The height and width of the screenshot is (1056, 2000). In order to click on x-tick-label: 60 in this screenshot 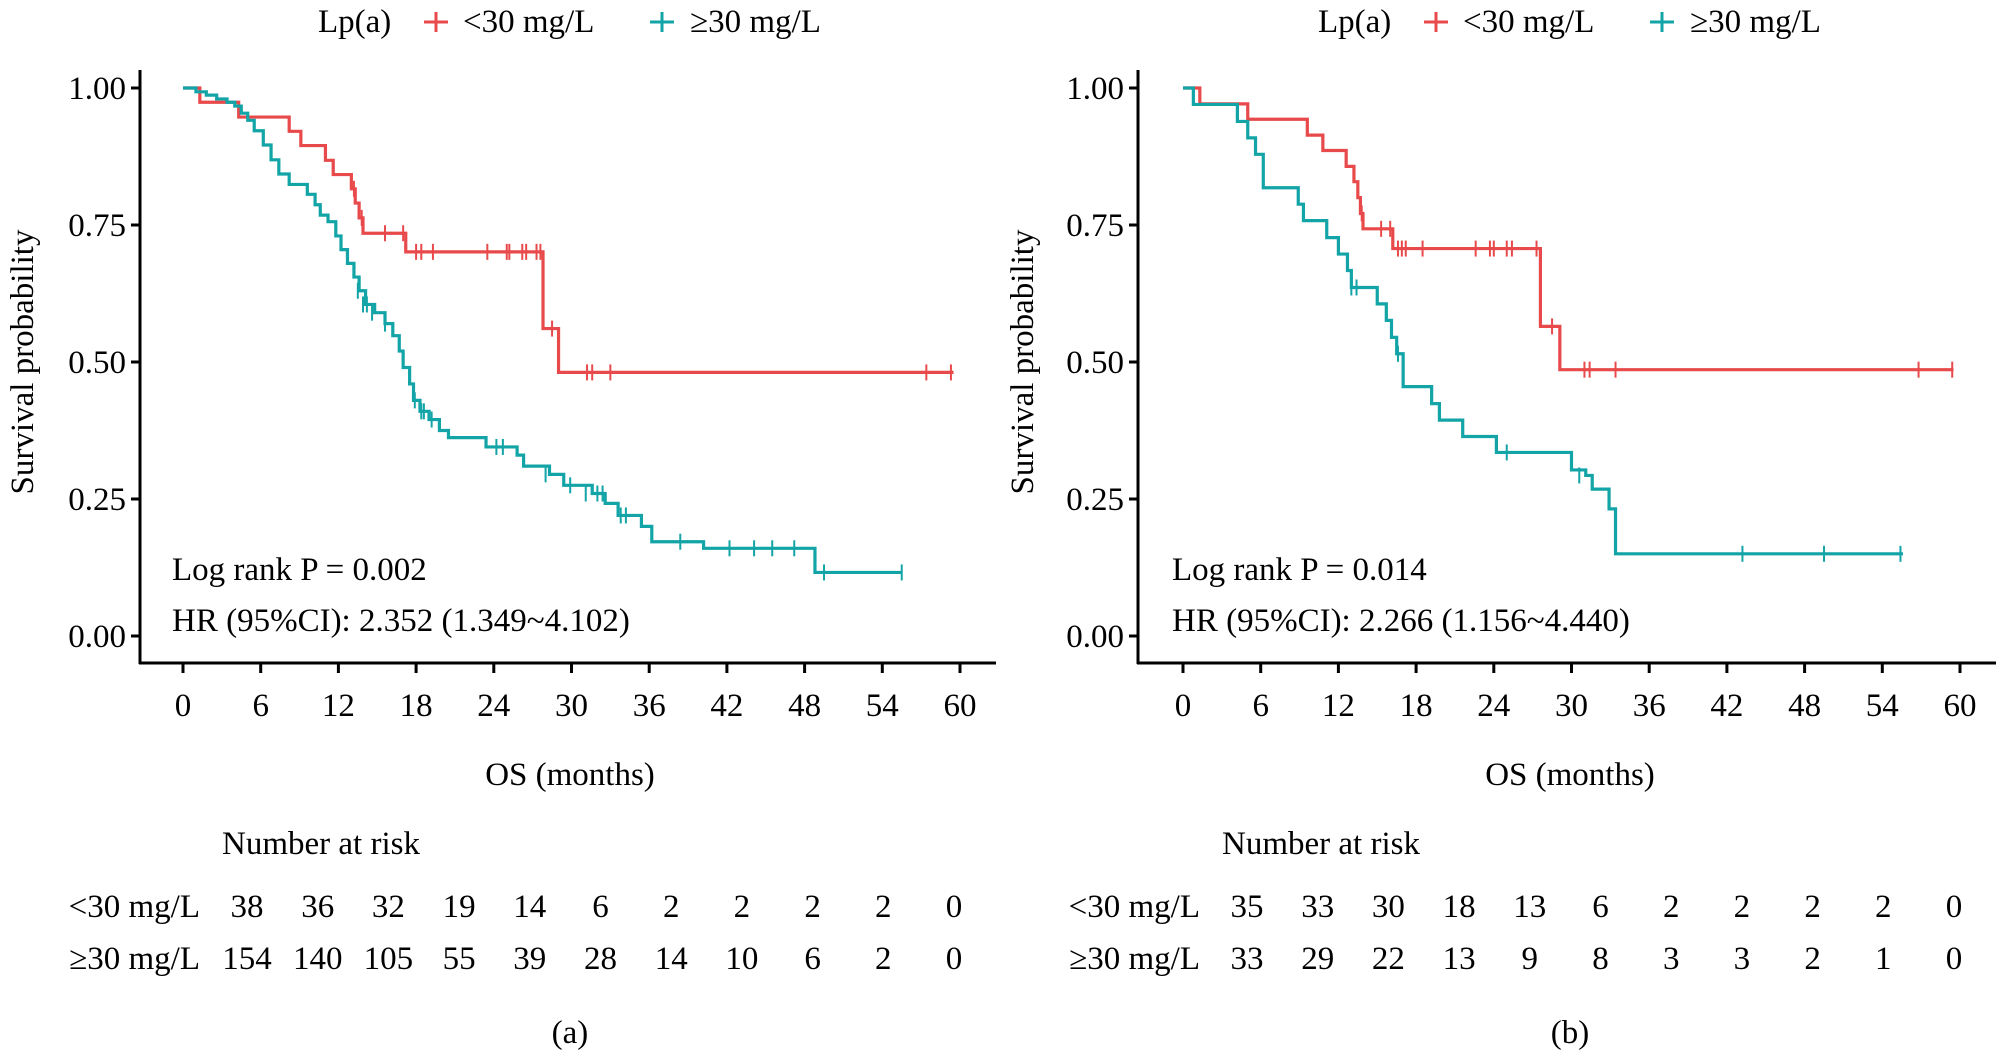, I will do `click(1960, 706)`.